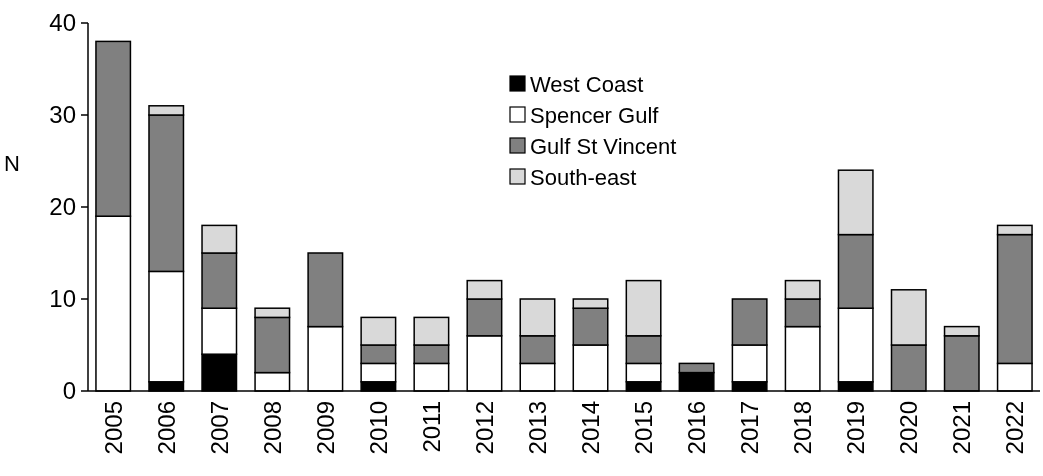  Describe the element at coordinates (378, 428) in the screenshot. I see `x-tick-label: 2010` at that location.